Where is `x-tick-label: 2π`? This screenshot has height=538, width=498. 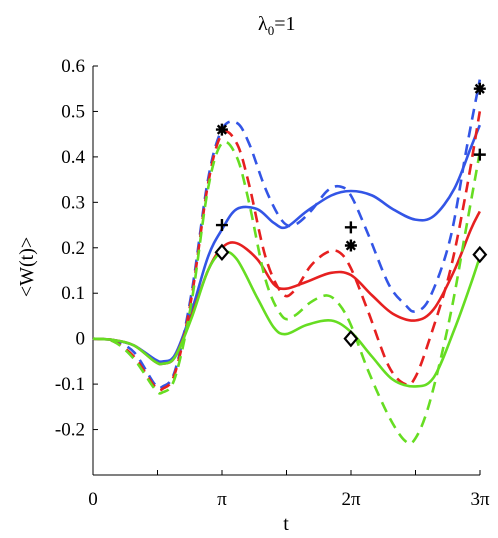
x-tick-label: 2π is located at coordinates (351, 499).